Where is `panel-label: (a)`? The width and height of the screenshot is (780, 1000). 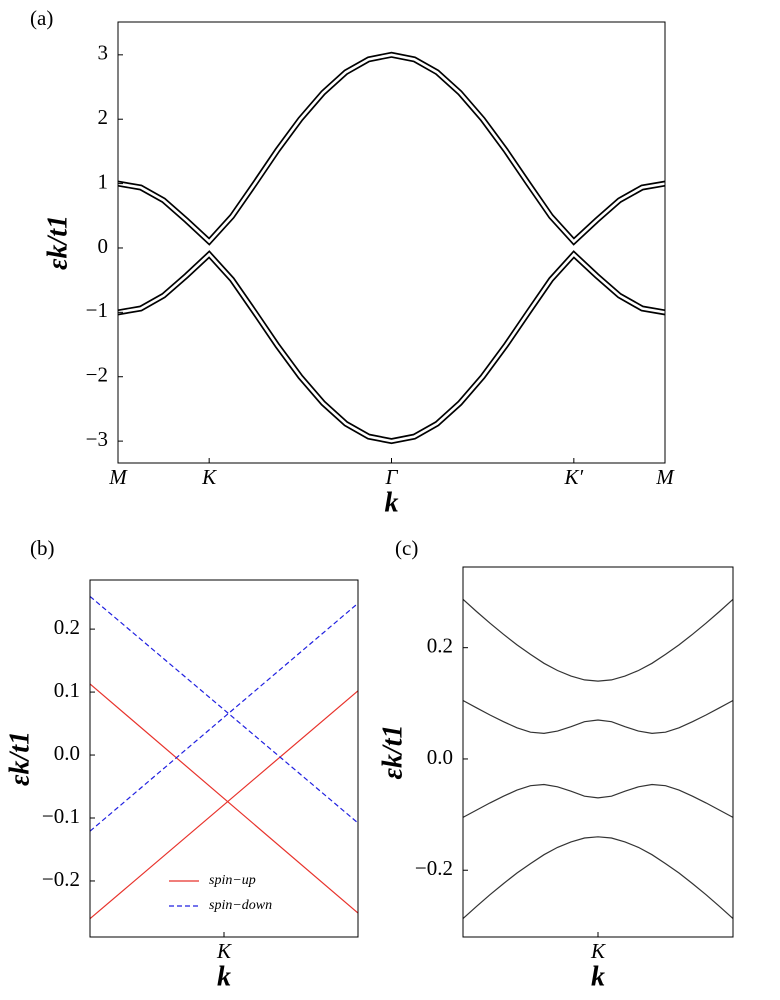 panel-label: (a) is located at coordinates (41, 18).